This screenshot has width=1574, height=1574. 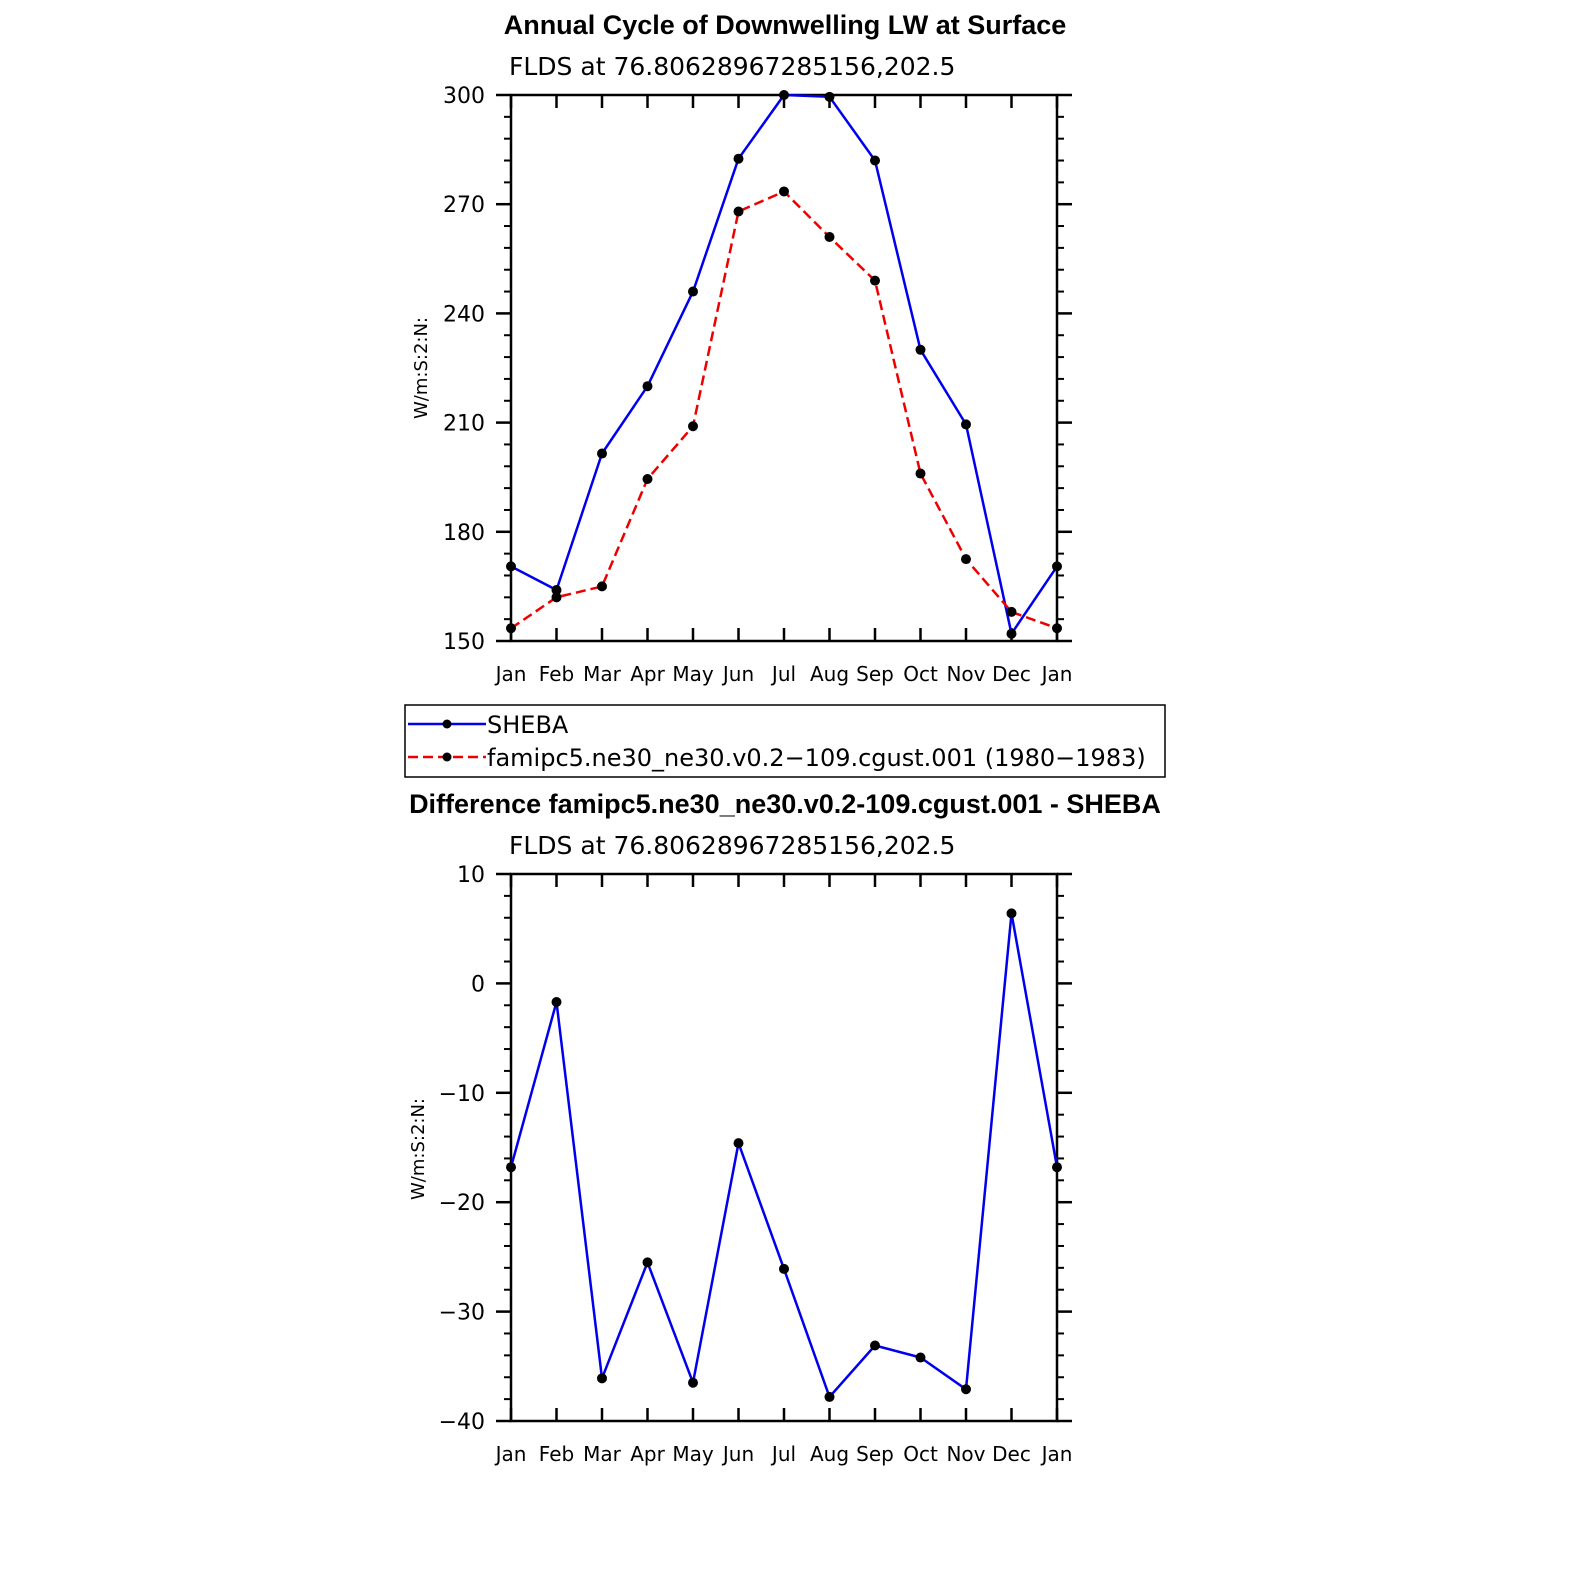 What do you see at coordinates (464, 96) in the screenshot?
I see `top-ytick-label: 300` at bounding box center [464, 96].